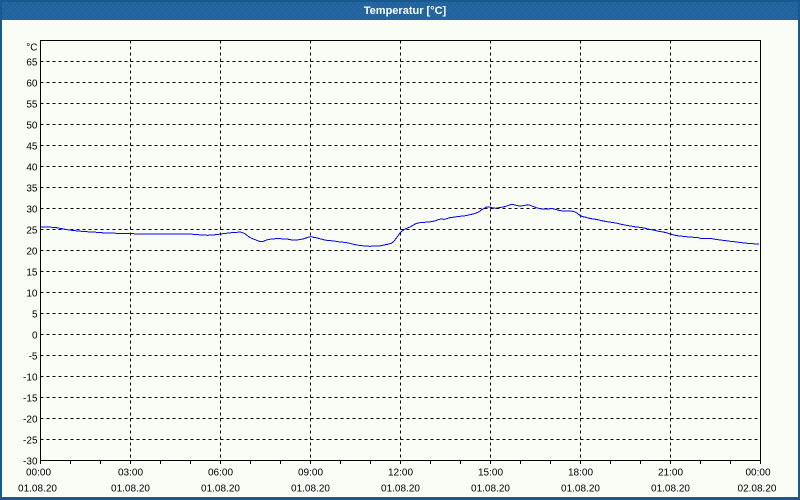 This screenshot has width=800, height=500. Describe the element at coordinates (35, 336) in the screenshot. I see `svg-text: 0` at that location.